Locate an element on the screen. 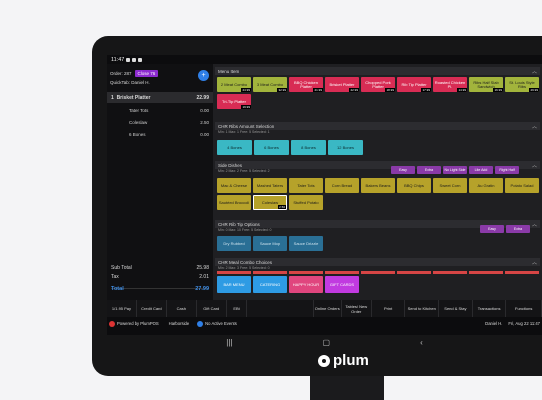 This screenshot has height=400, width=542. modifier-row: 6 Bones 0.00 is located at coordinates (169, 134).